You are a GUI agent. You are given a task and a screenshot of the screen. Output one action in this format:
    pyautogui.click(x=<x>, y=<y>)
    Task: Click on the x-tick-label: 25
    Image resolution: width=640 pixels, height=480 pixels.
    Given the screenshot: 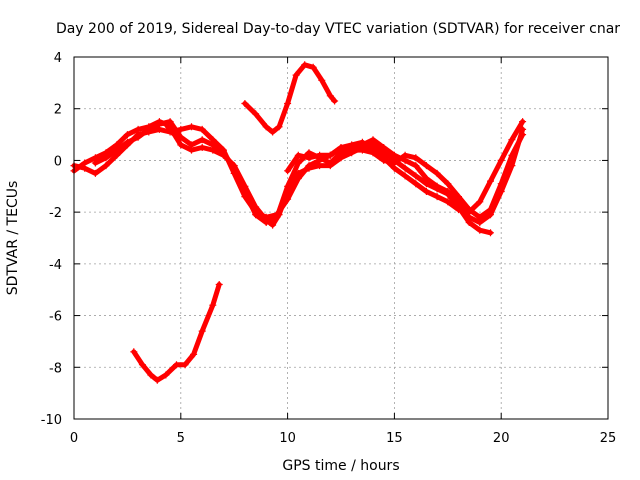 What is the action you would take?
    pyautogui.click(x=608, y=438)
    